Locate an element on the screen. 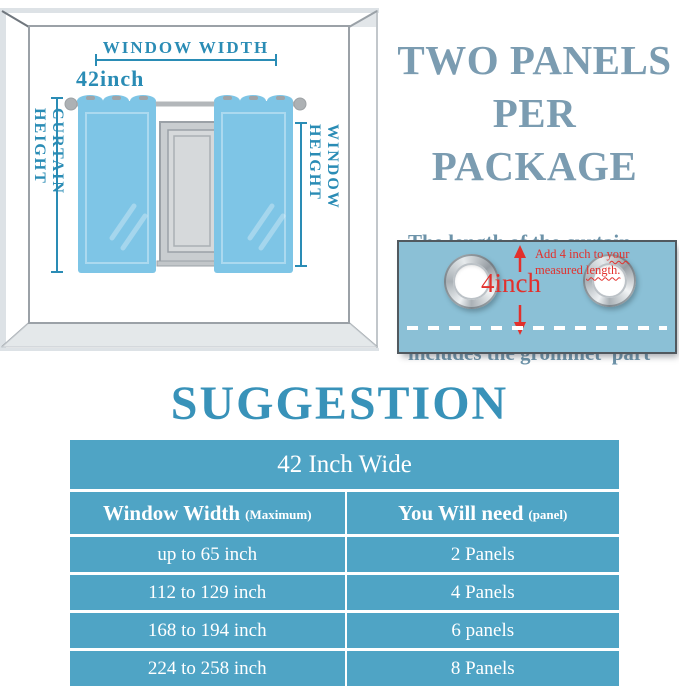  room-left-edge is located at coordinates (3, 178).